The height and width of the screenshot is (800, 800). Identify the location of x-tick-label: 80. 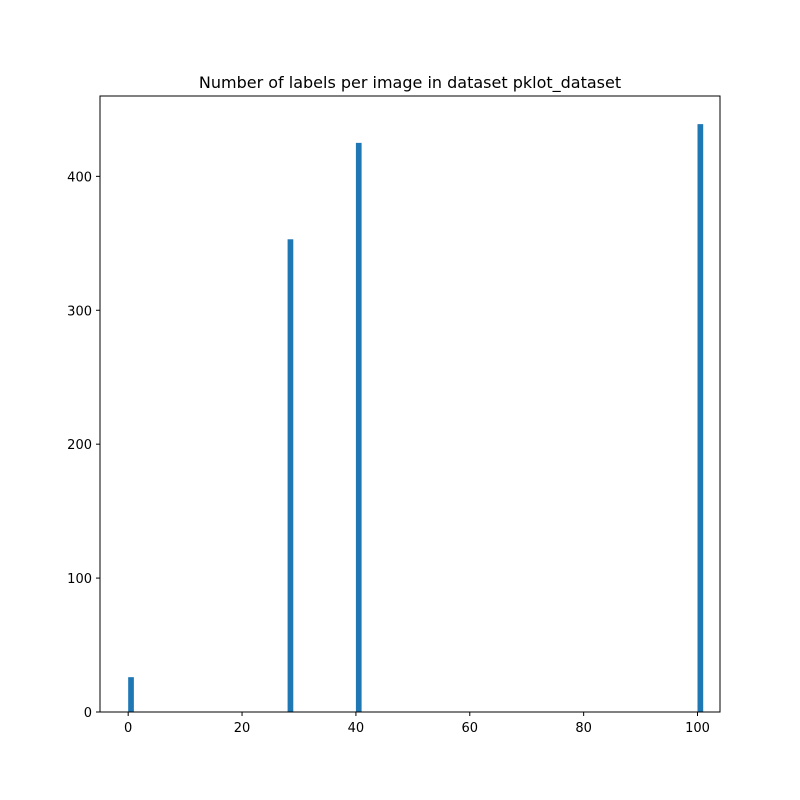
(583, 728).